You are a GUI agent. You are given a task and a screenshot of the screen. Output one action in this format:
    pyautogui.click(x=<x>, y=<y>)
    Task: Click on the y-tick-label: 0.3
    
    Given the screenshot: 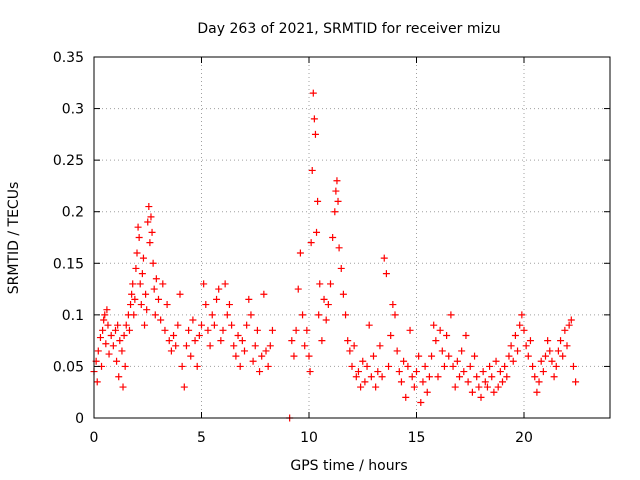 What is the action you would take?
    pyautogui.click(x=73, y=110)
    